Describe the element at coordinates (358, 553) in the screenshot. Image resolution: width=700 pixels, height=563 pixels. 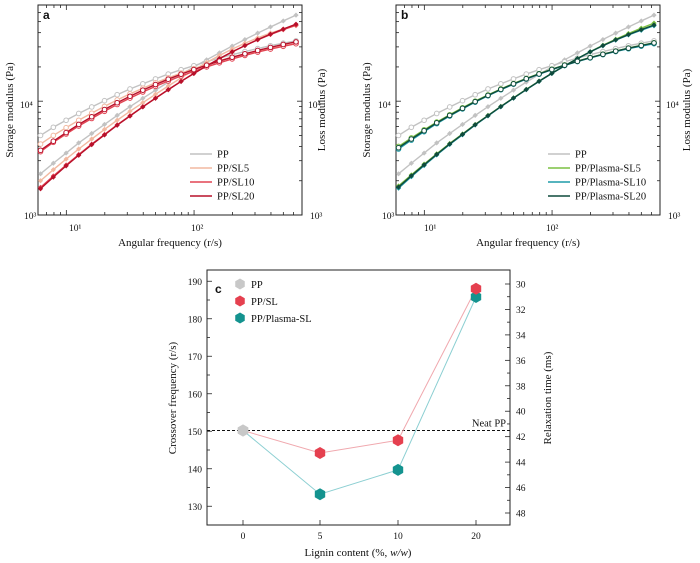
I see `panel-c-xlabel: Lignin content (%, w/w)` at that location.